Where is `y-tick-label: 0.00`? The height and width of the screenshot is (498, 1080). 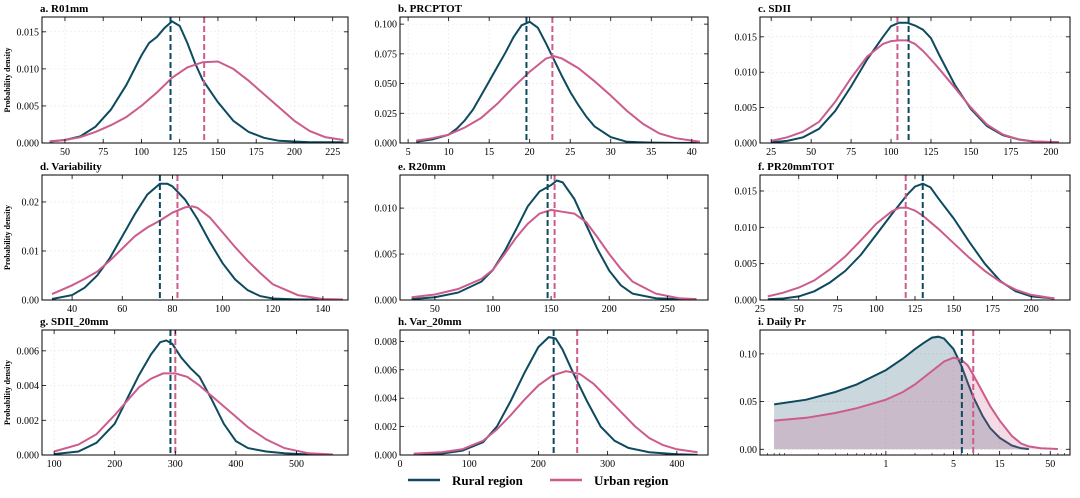
y-tick-label: 0.00 is located at coordinates (749, 450).